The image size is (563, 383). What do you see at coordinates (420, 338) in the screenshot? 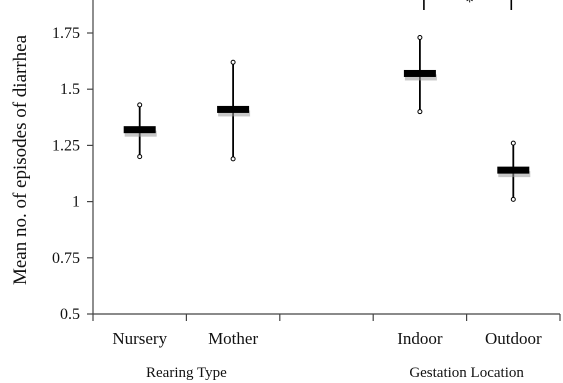
I see `x-category-label: Indoor` at bounding box center [420, 338].